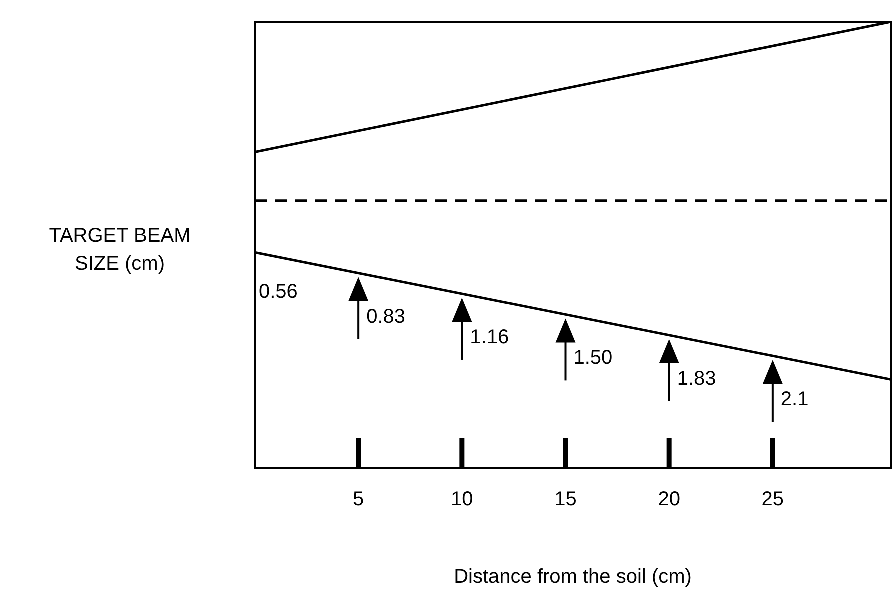  Describe the element at coordinates (696, 379) in the screenshot. I see `annotation: 1.83` at that location.